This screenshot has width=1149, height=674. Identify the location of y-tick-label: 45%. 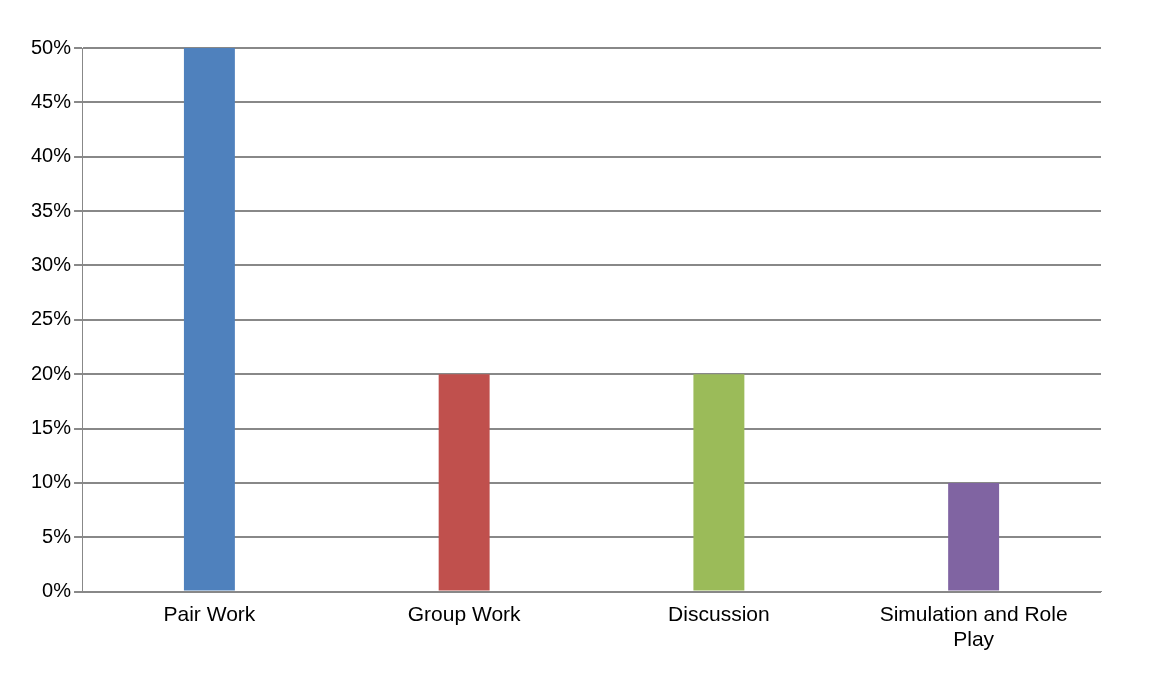
(51, 100).